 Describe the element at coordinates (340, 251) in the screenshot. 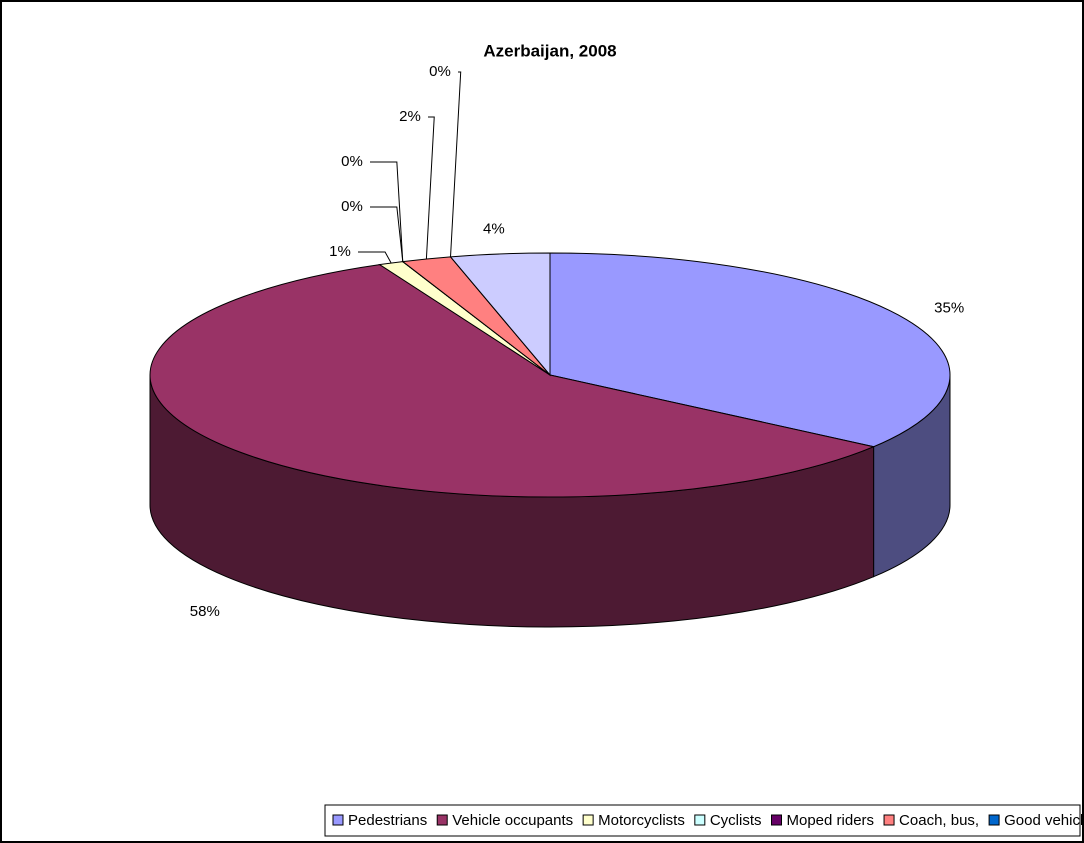

I see `data-label: 1%` at that location.